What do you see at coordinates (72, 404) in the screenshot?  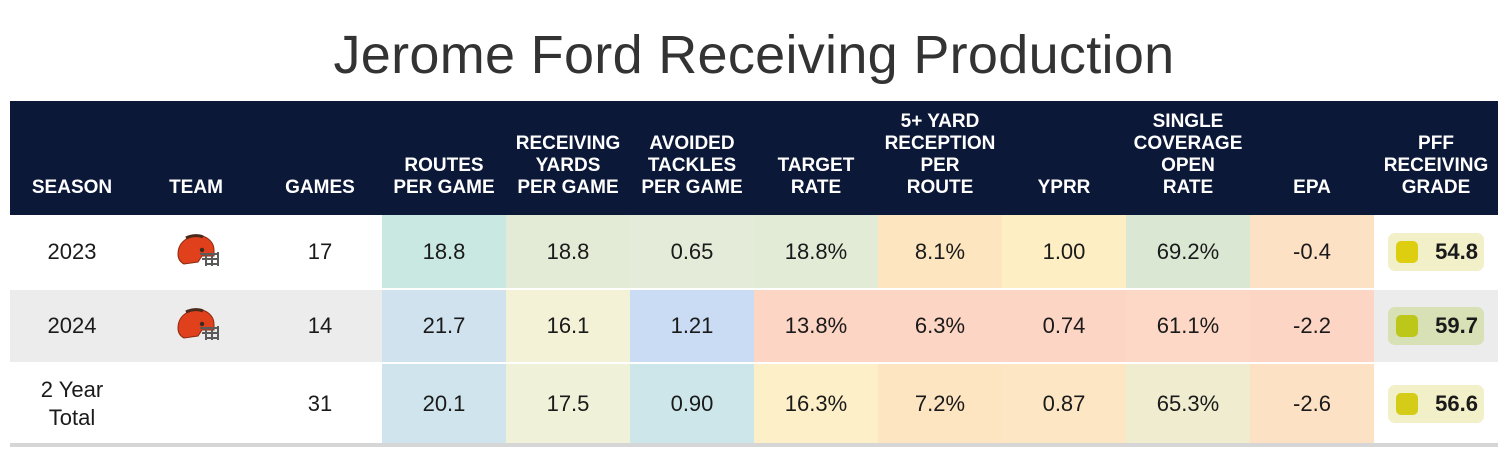 I see `season-cell: 2 Year Total` at bounding box center [72, 404].